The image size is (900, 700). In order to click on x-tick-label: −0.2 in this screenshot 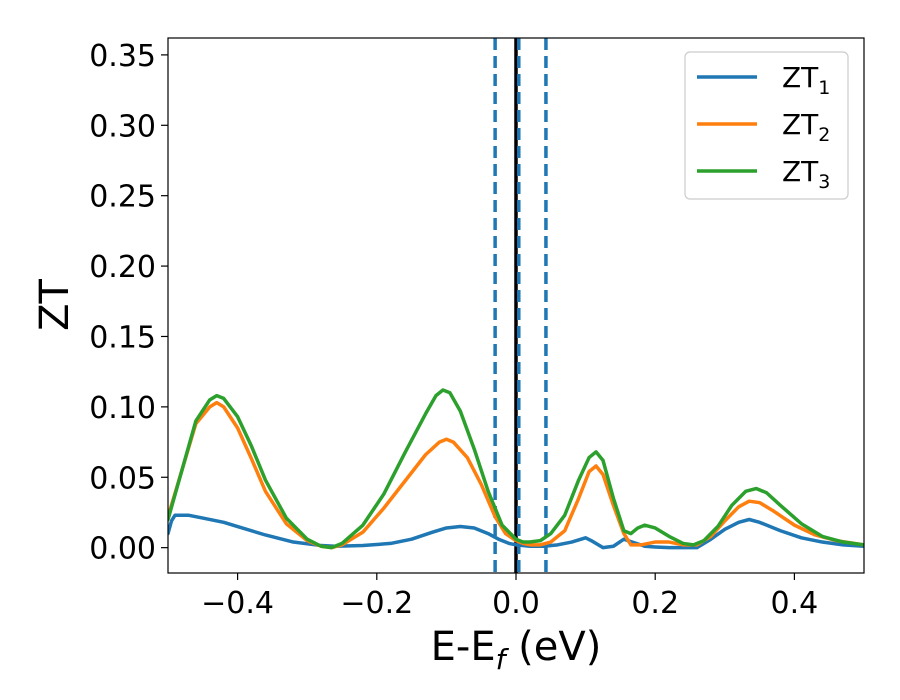, I will do `click(376, 603)`.